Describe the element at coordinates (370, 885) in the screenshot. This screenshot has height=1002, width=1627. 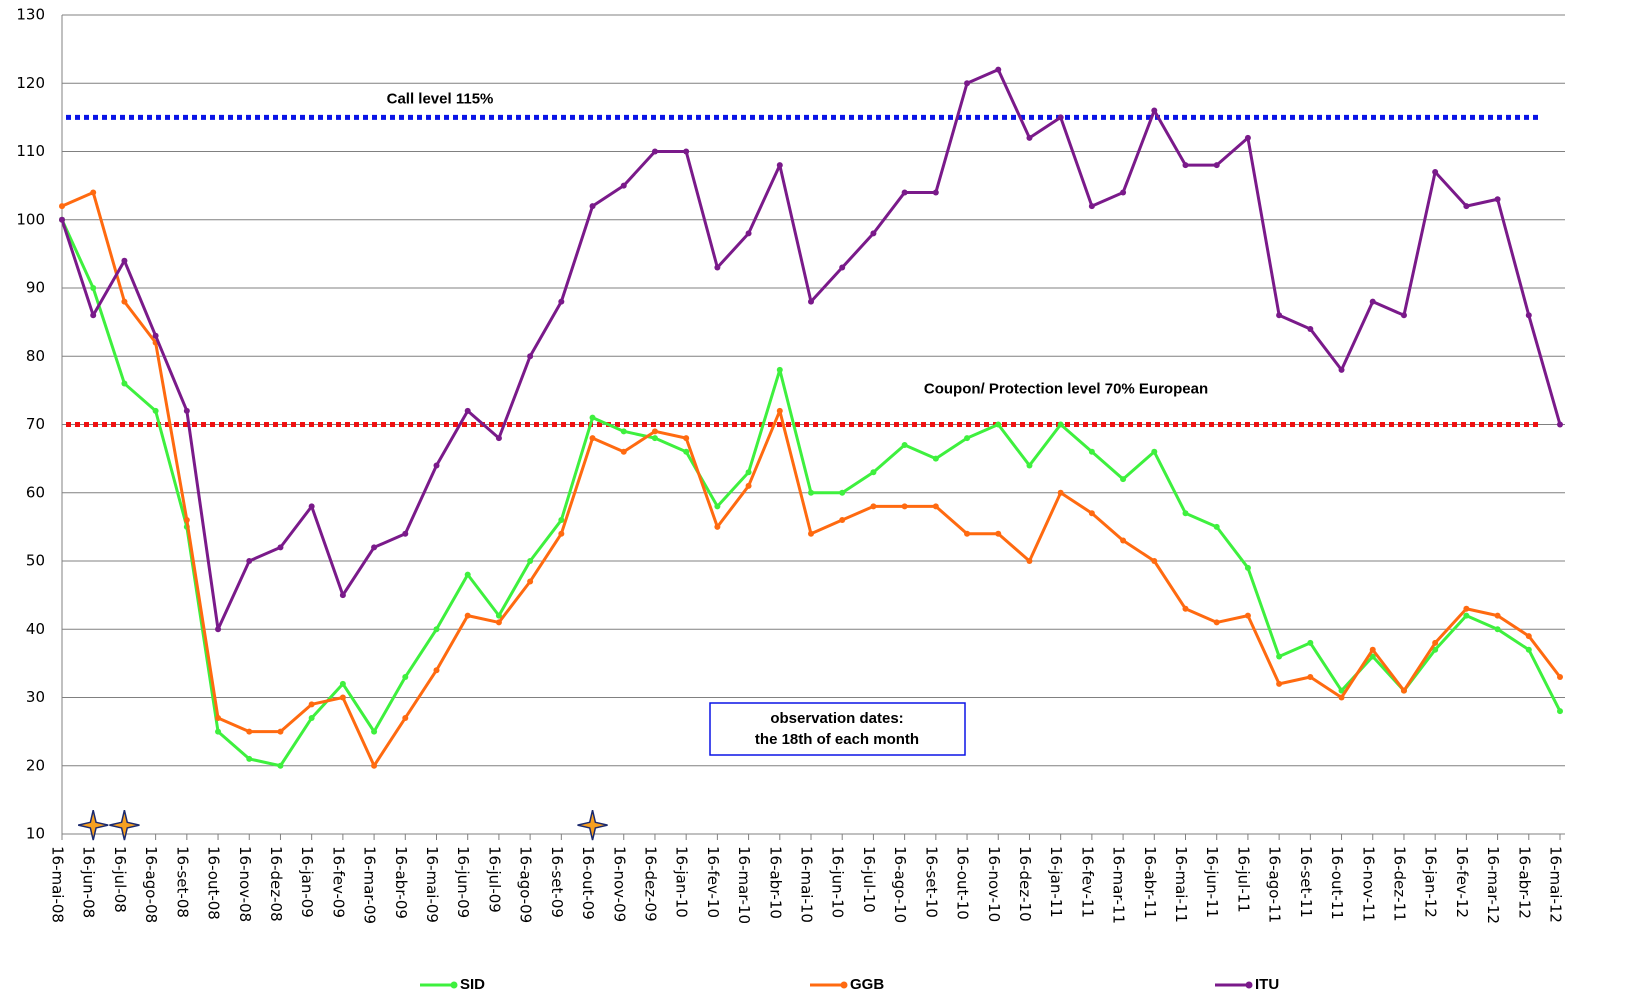
I see `x-tick-label: 16-mar-09` at that location.